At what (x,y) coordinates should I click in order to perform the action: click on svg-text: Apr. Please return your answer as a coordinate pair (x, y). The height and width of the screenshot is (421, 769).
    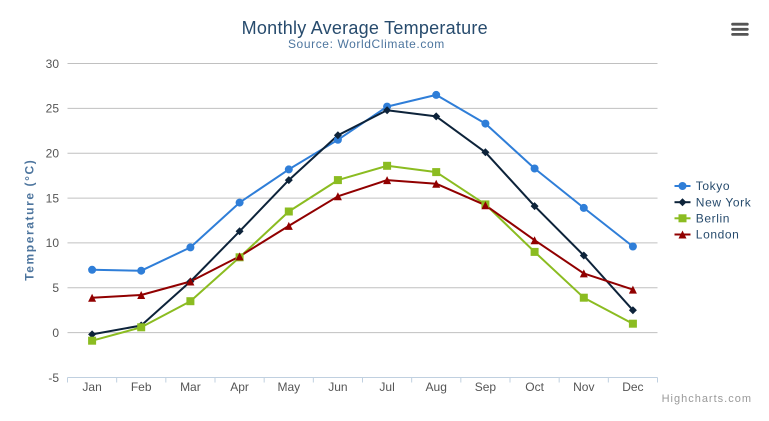
    Looking at the image, I should click on (239, 387).